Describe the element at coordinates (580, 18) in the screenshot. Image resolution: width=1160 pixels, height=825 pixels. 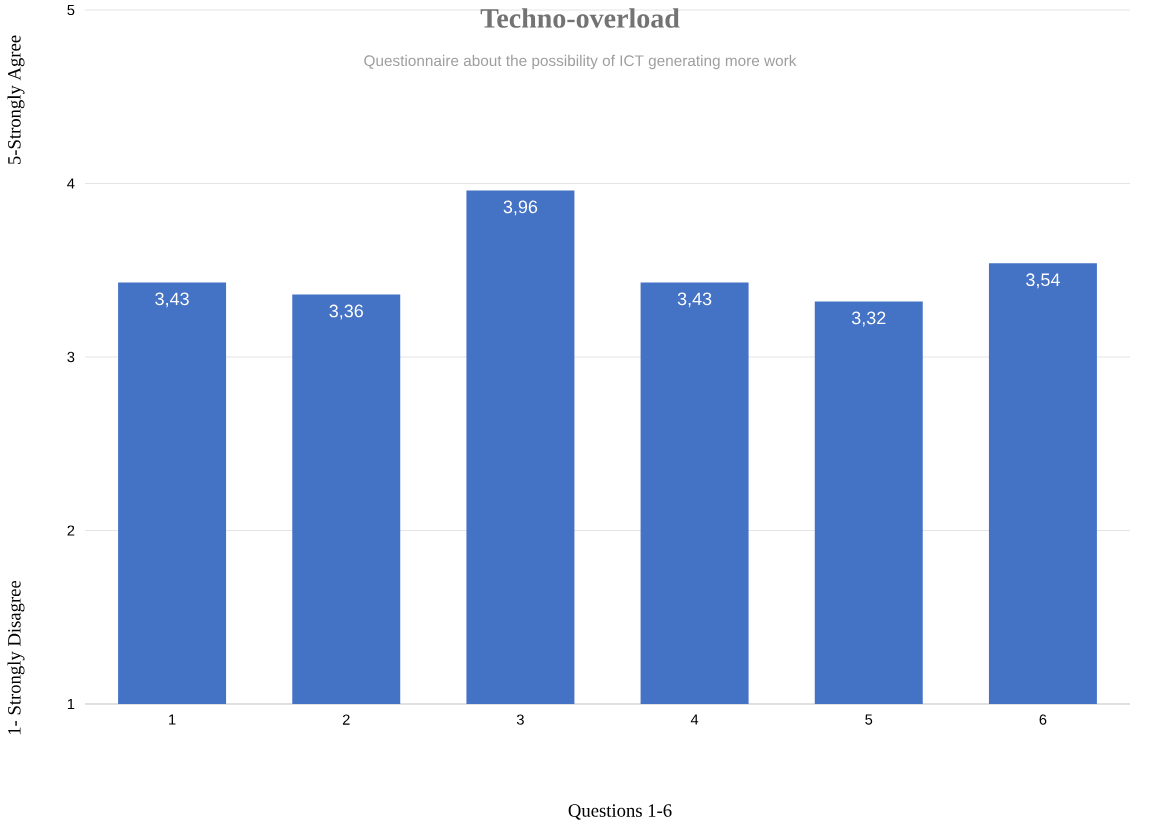
I see `chart-title: Techno-overload` at that location.